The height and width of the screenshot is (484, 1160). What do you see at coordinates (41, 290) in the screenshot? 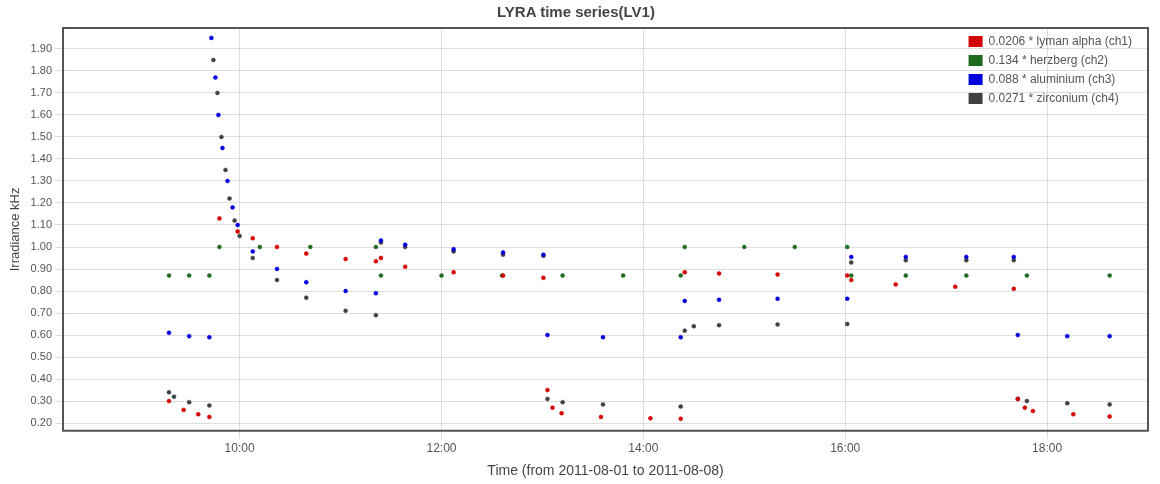
I see `y-tick-label: 0.80` at bounding box center [41, 290].